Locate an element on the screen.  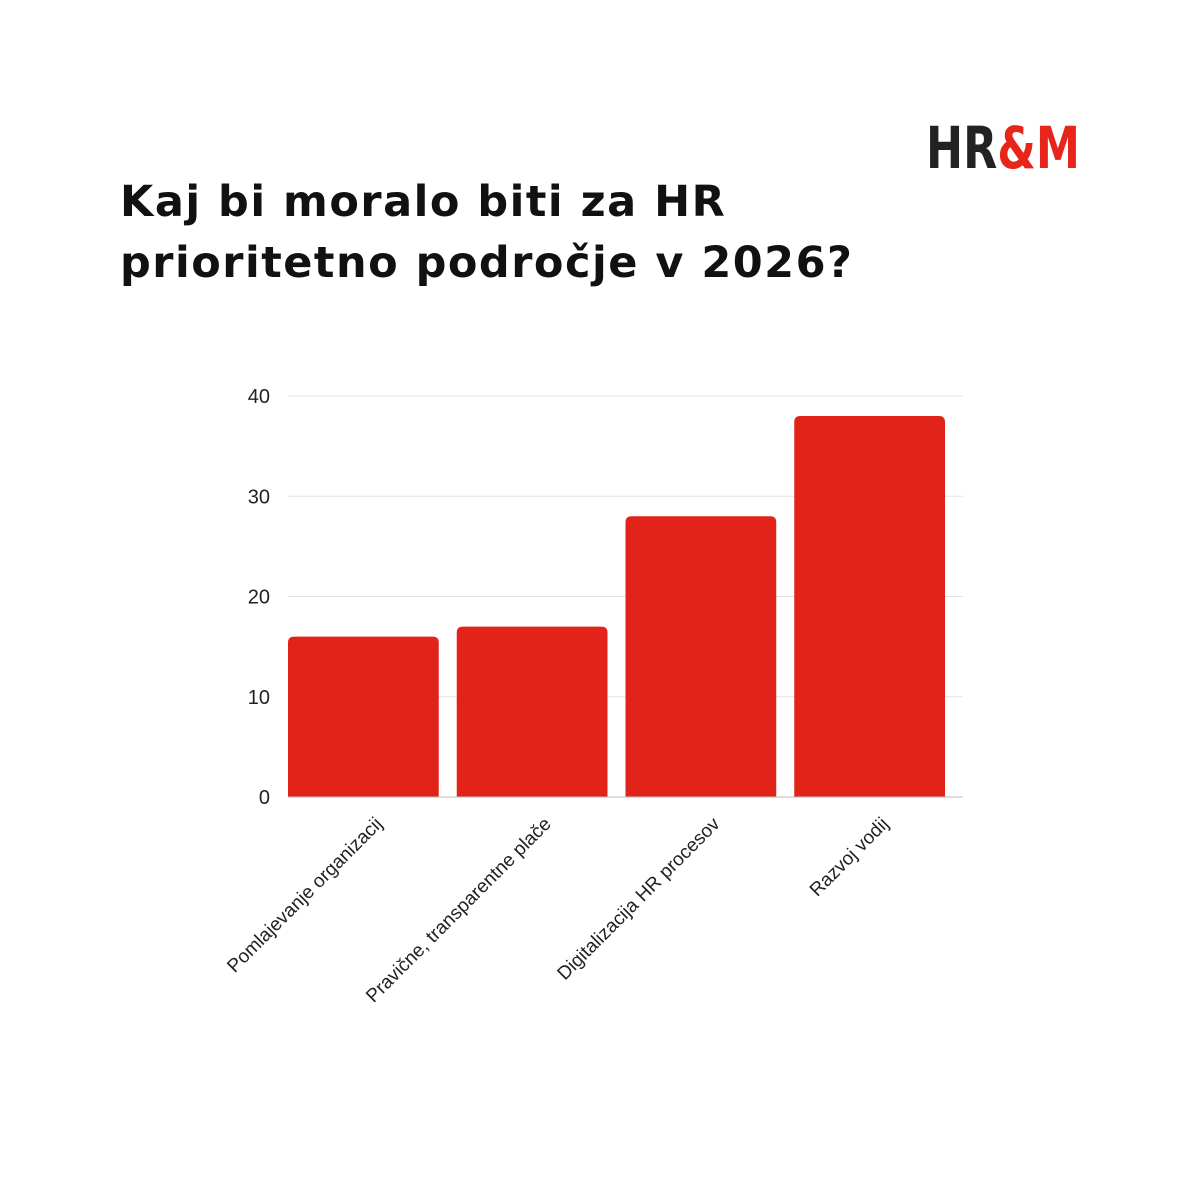
y-tick-label: 40 is located at coordinates (259, 397).